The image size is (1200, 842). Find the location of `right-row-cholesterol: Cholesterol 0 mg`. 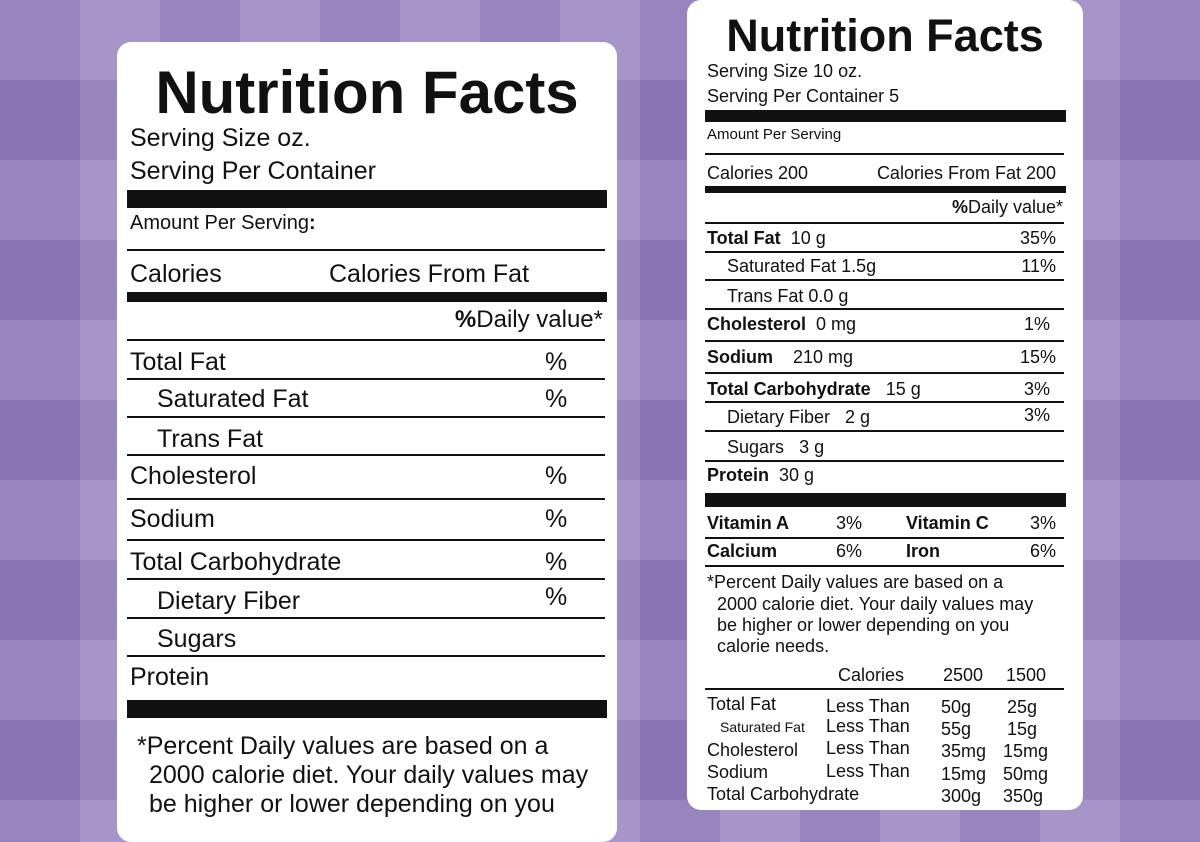

right-row-cholesterol: Cholesterol 0 mg is located at coordinates (781, 324).